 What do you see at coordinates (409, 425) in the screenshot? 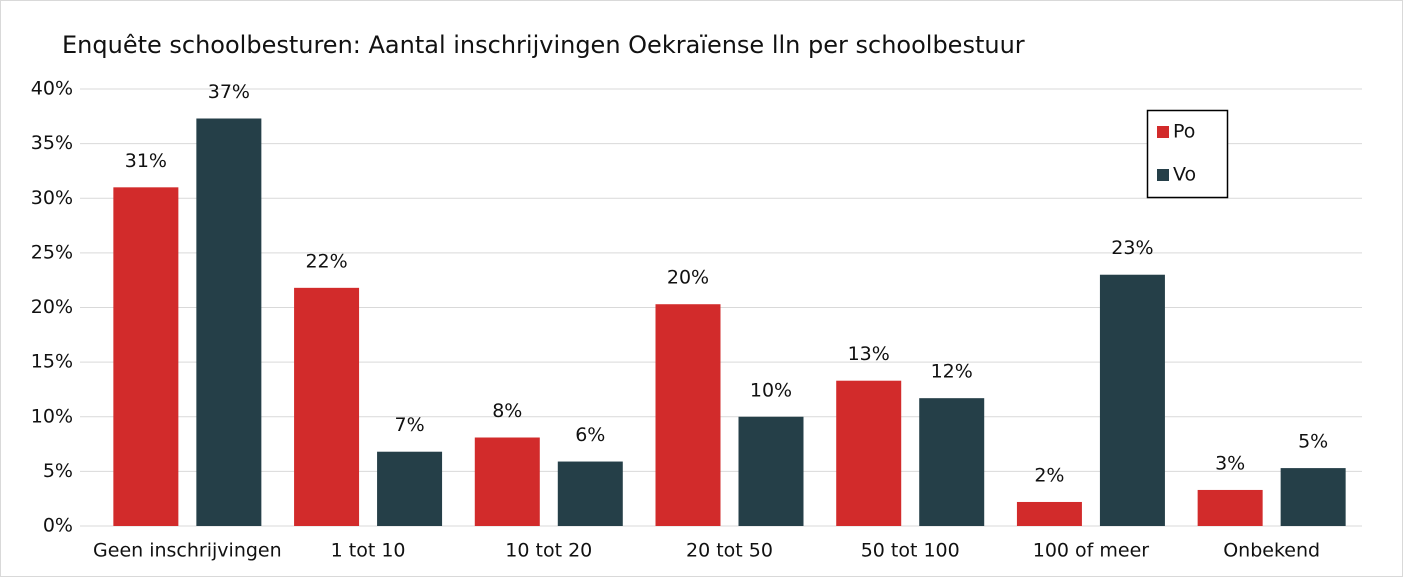
I see `data-label: 7%` at bounding box center [409, 425].